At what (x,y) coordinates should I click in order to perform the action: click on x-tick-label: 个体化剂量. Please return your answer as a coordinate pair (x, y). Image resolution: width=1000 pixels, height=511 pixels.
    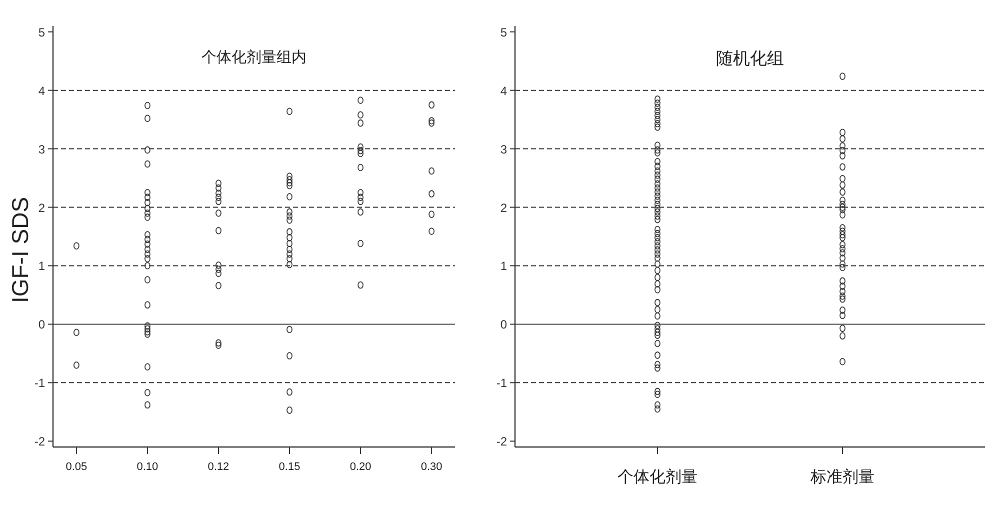
    Looking at the image, I should click on (657, 477).